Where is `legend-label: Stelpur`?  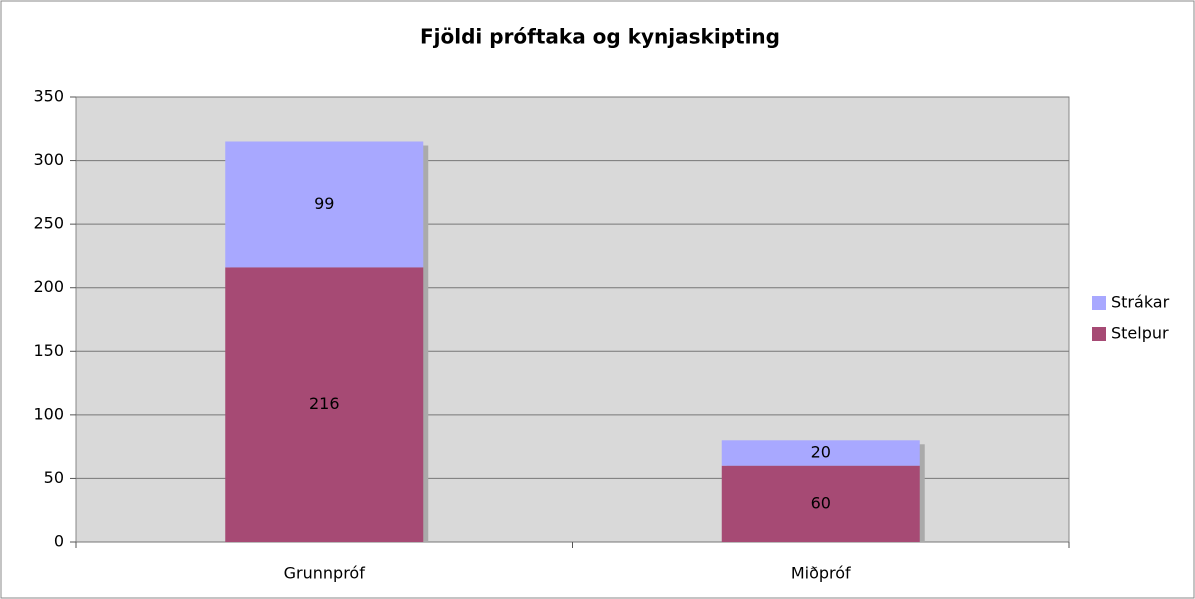
legend-label: Stelpur is located at coordinates (1140, 333).